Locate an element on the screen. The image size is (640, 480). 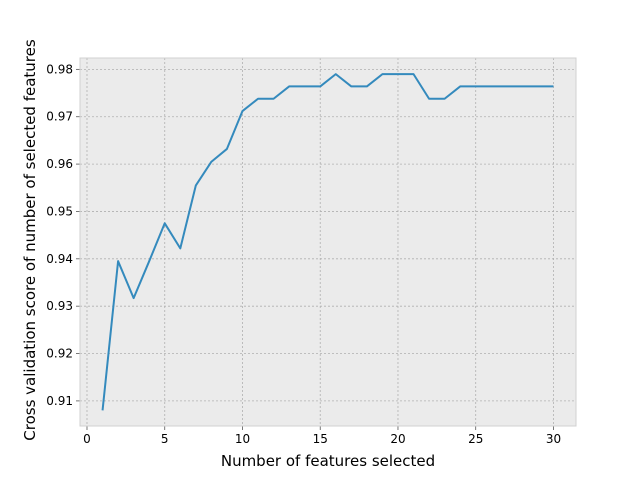
y-tick-label: 0.98 is located at coordinates (59, 69).